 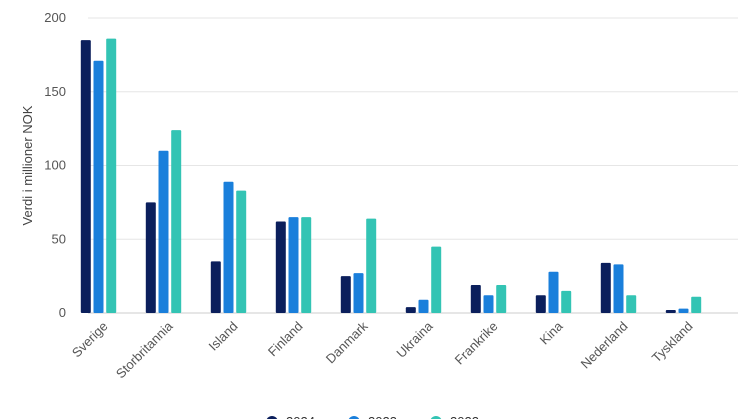 What do you see at coordinates (476, 343) in the screenshot?
I see `x-tick-label: Frankrike` at bounding box center [476, 343].